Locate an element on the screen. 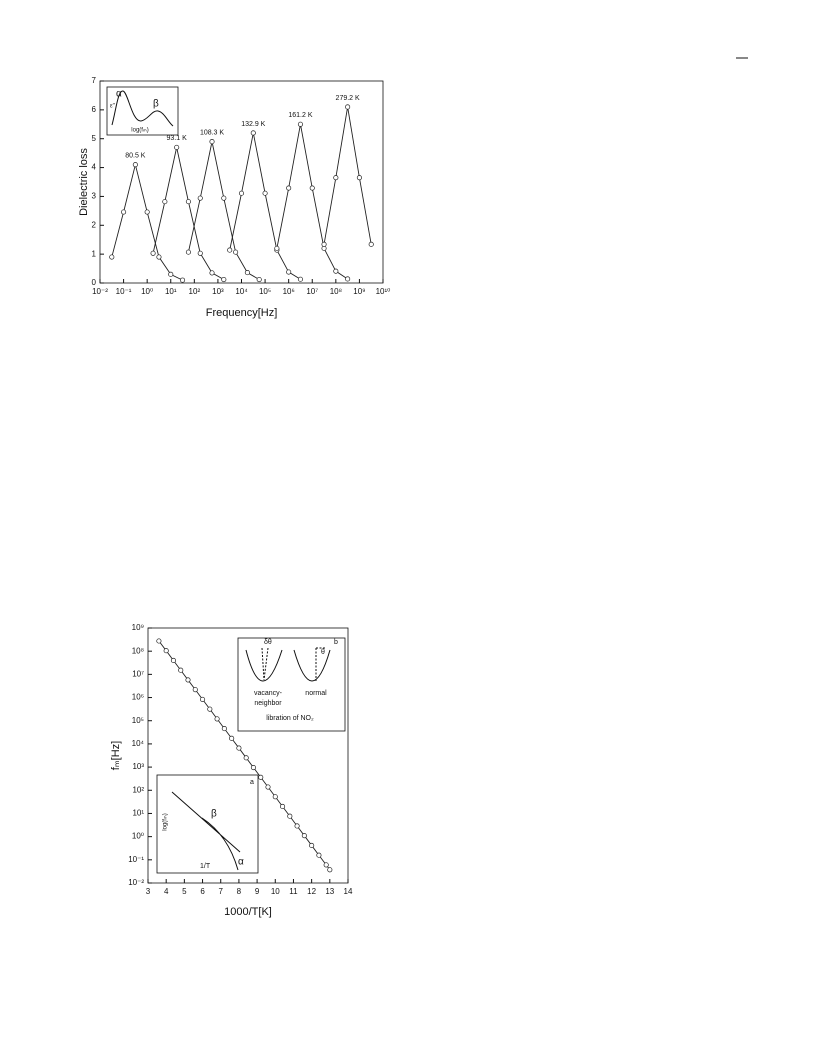 The height and width of the screenshot is (1061, 816). inset-label: δθ is located at coordinates (268, 642).